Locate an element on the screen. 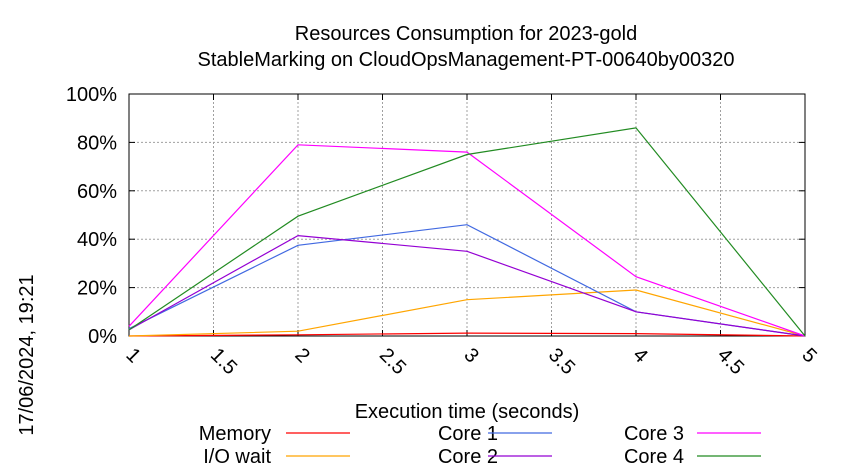 Image resolution: width=850 pixels, height=475 pixels. x-tick-label: 1.5 is located at coordinates (223, 361).